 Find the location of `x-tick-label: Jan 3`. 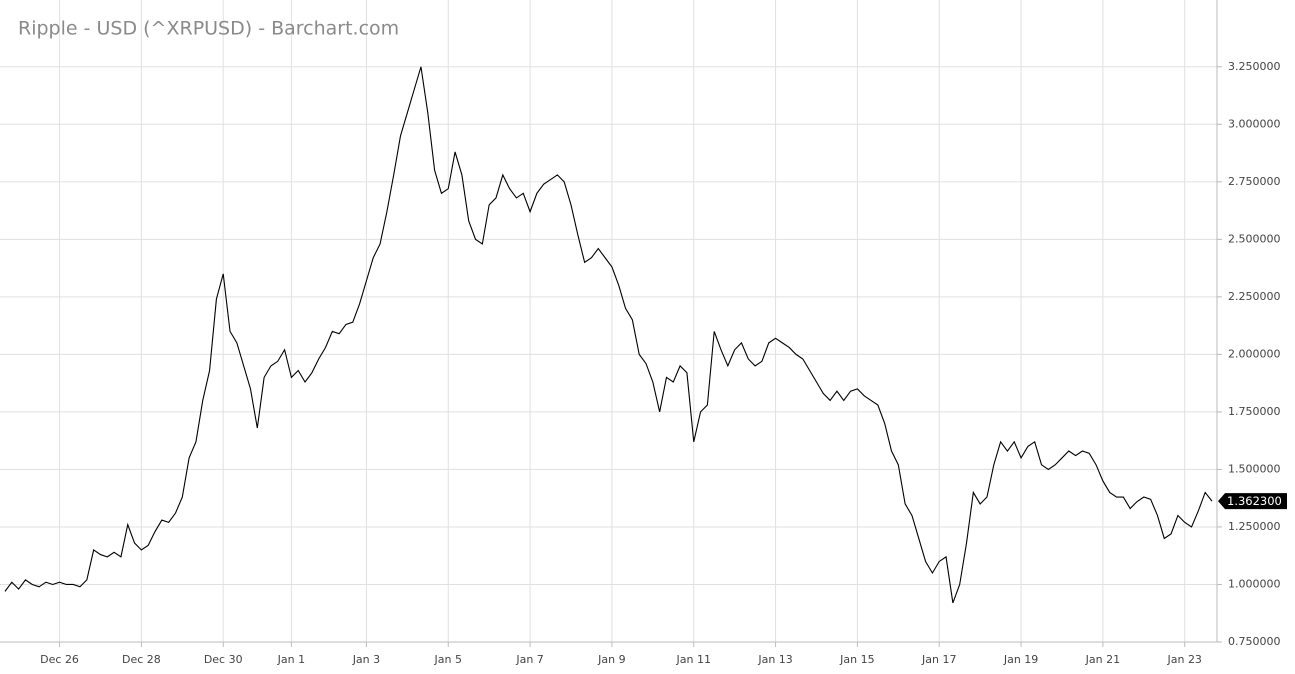

x-tick-label: Jan 3 is located at coordinates (366, 659).